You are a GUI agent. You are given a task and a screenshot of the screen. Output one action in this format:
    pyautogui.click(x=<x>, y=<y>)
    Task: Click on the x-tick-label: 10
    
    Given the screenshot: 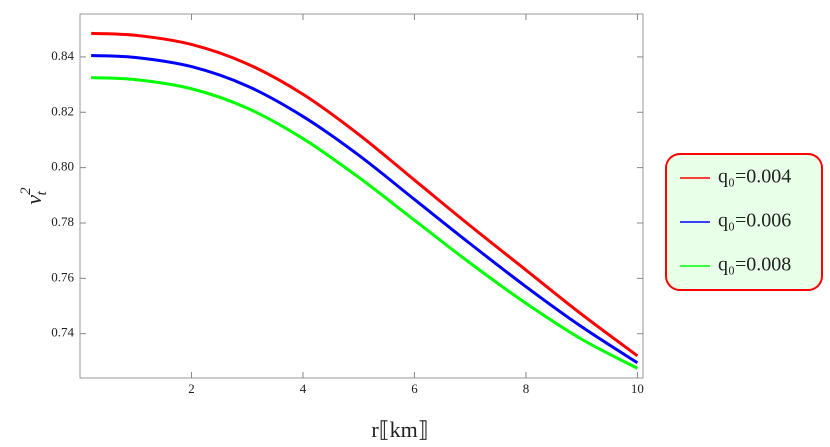 What is the action you would take?
    pyautogui.click(x=637, y=388)
    